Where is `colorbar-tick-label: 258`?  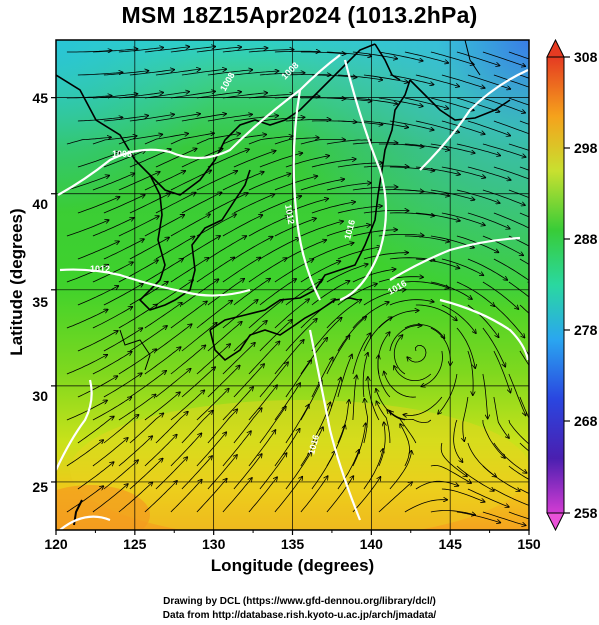
colorbar-tick-label: 258 is located at coordinates (586, 513).